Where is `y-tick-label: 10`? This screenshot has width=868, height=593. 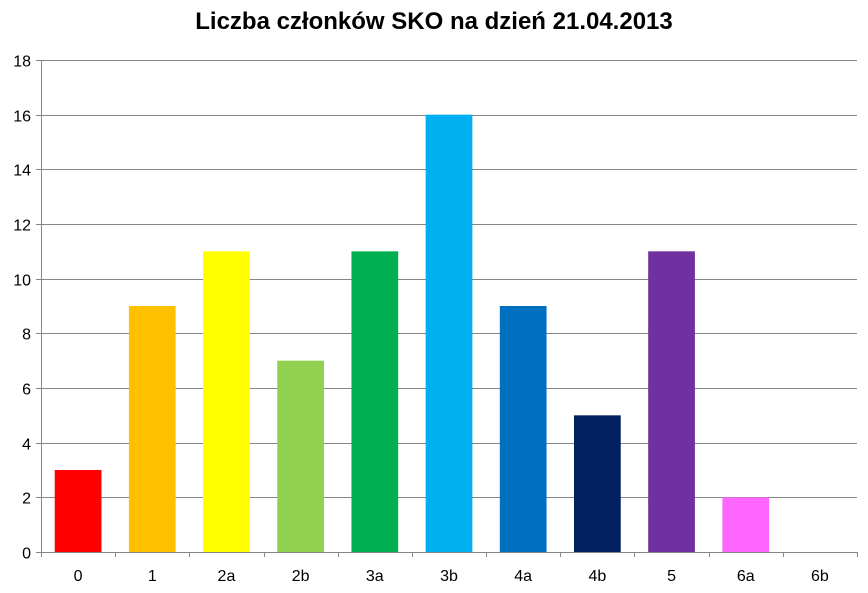
y-tick-label: 10 is located at coordinates (22, 281).